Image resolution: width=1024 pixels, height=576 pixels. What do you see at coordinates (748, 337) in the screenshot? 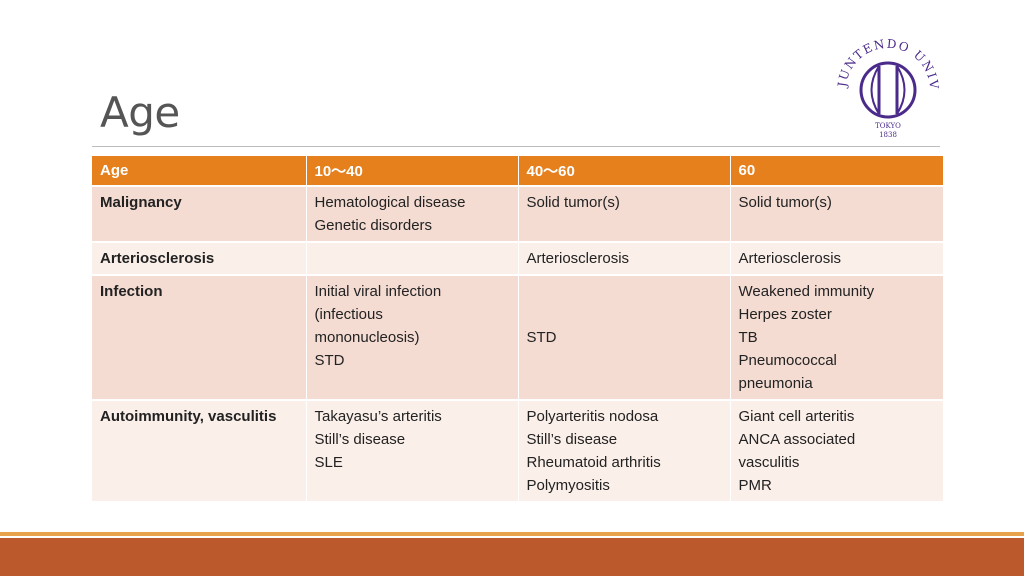
I see `cell-line: TB` at bounding box center [748, 337].